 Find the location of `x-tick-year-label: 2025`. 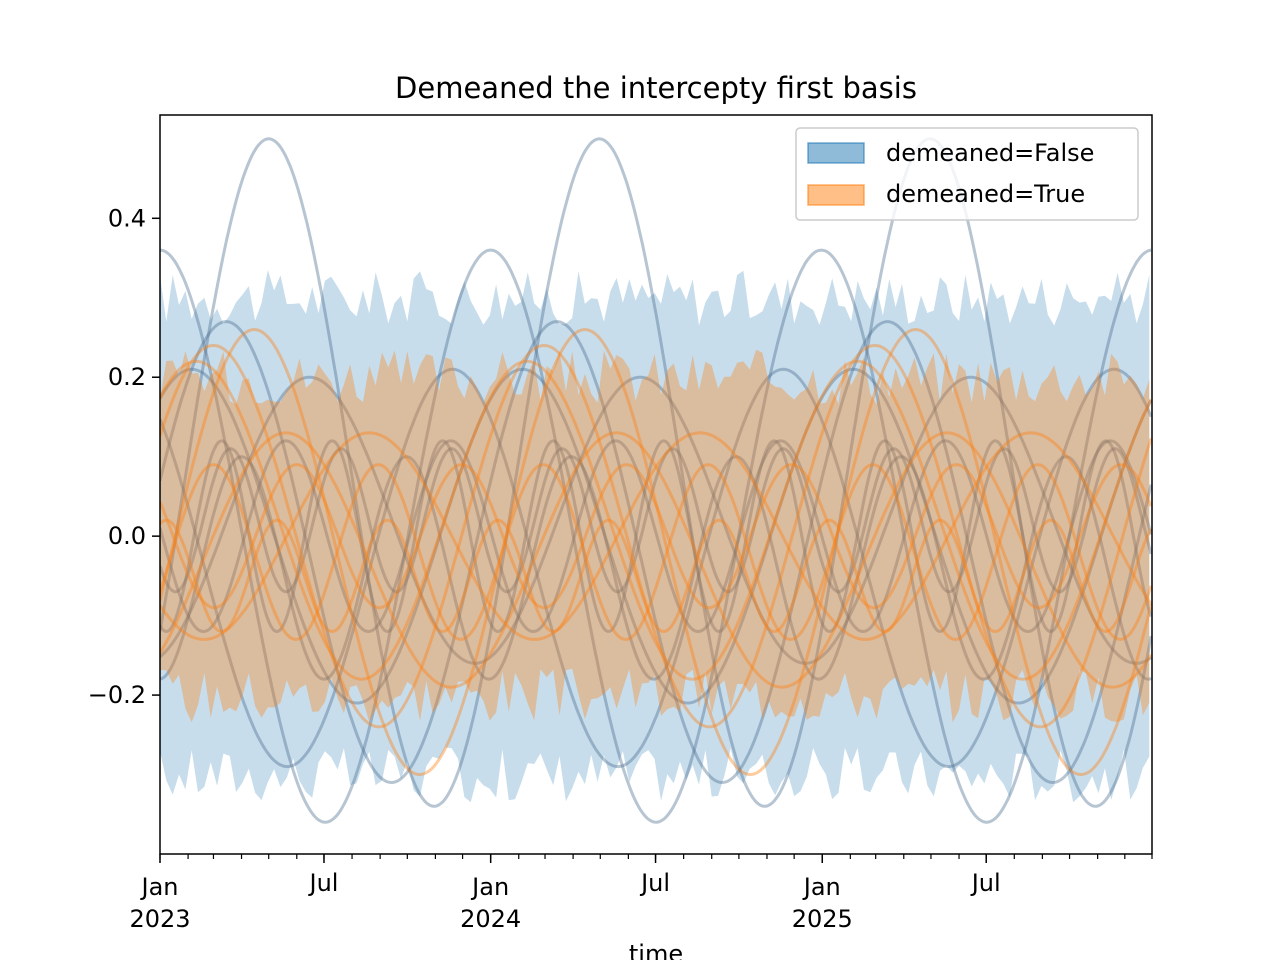

x-tick-year-label: 2025 is located at coordinates (822, 919).